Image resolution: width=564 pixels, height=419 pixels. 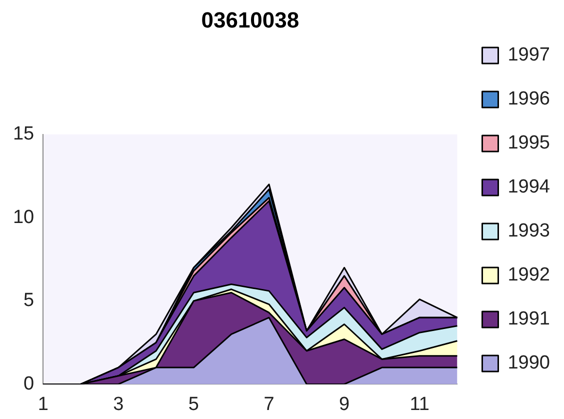 I want to click on x-tick-label: 9, so click(x=344, y=404).